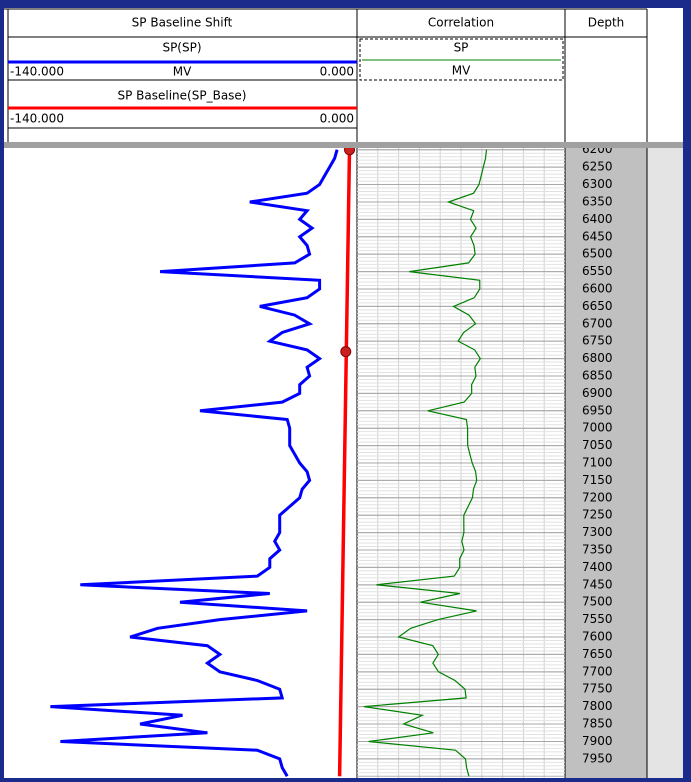  I want to click on separator, so click(343, 145).